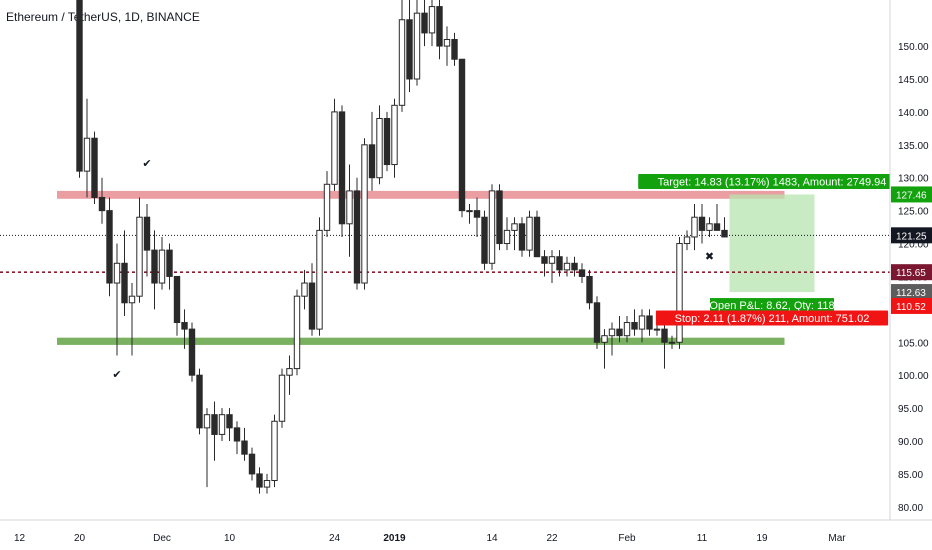 This screenshot has height=550, width=932. I want to click on x-tick-label: 2019, so click(394, 538).